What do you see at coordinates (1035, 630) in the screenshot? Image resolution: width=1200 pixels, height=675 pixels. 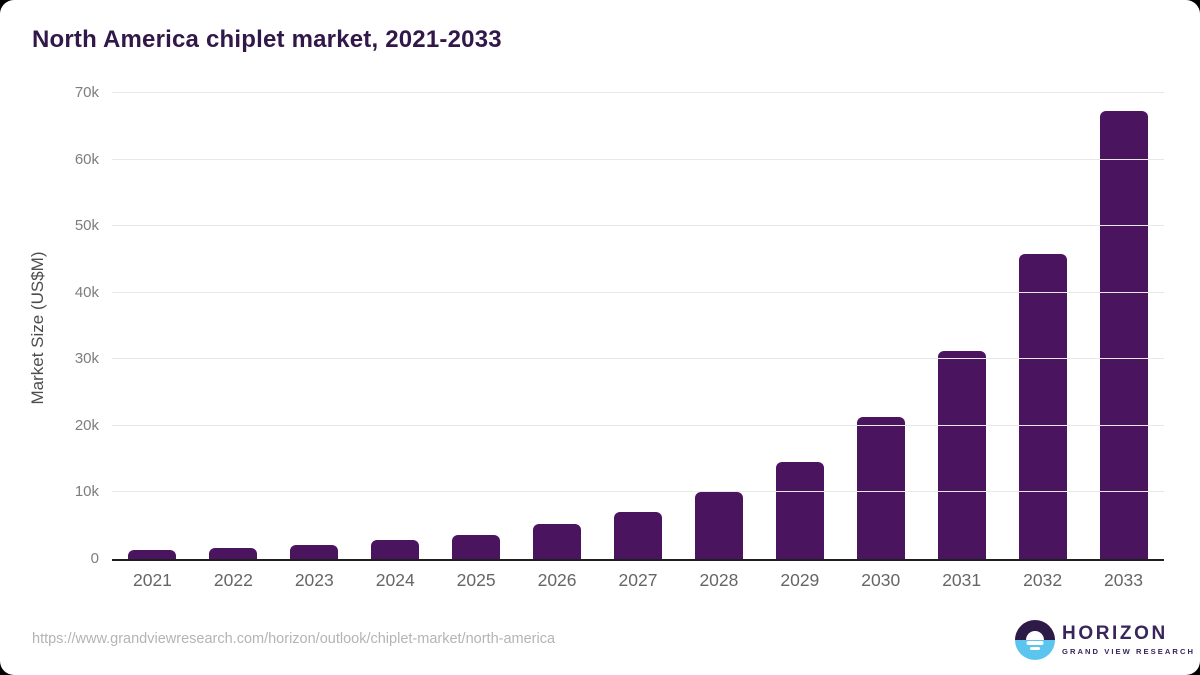 I see `logo-sky-half` at bounding box center [1035, 630].